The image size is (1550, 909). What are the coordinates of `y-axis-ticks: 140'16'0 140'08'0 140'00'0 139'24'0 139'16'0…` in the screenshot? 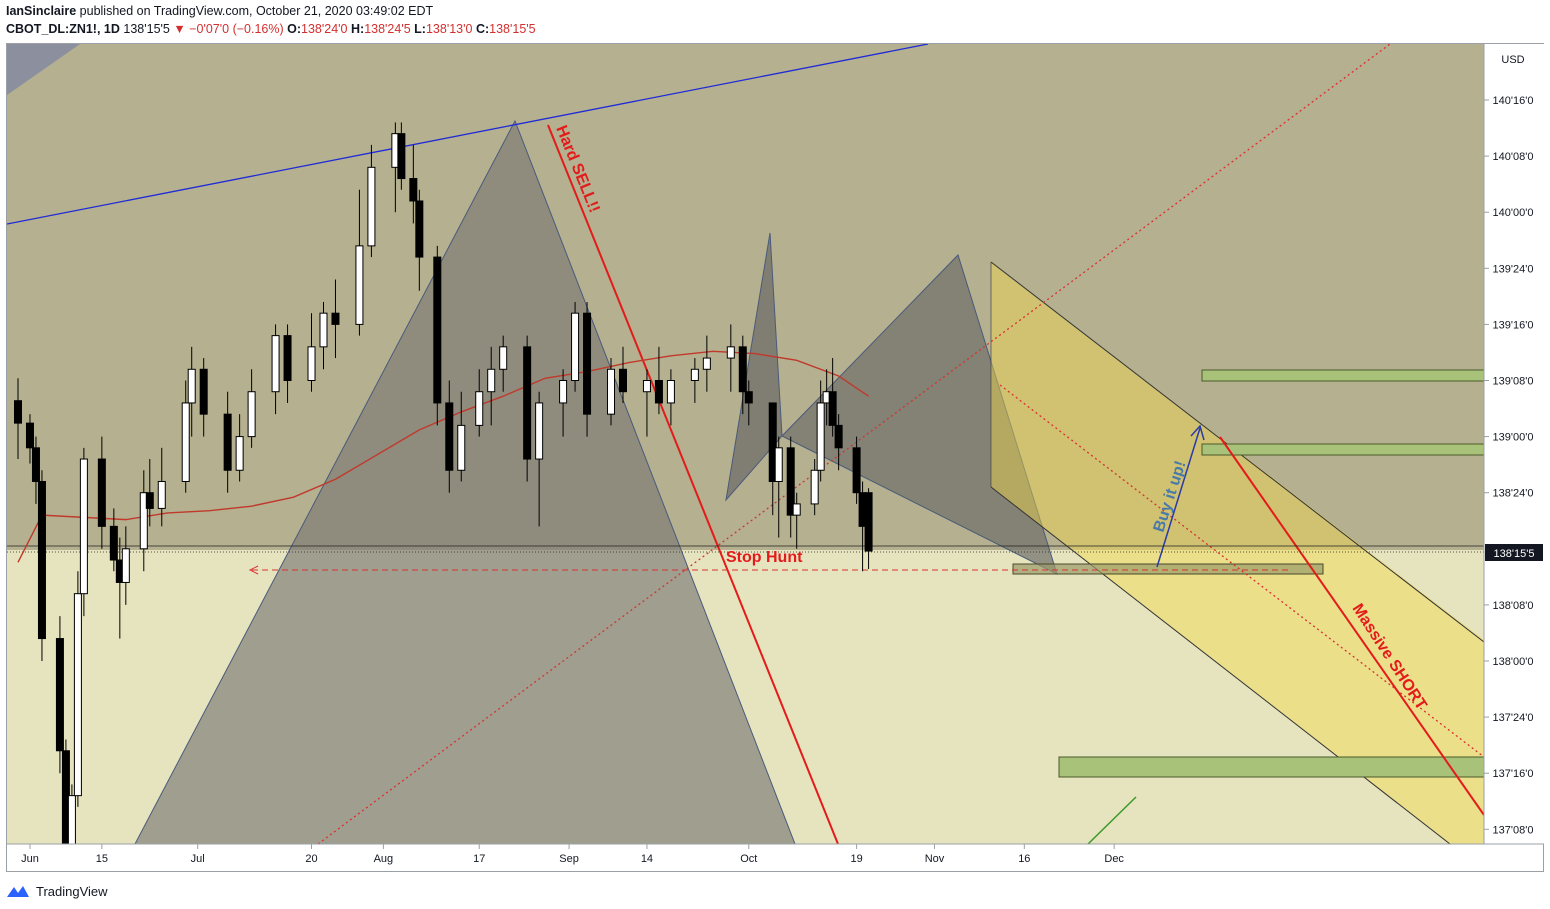 It's located at (1508, 465).